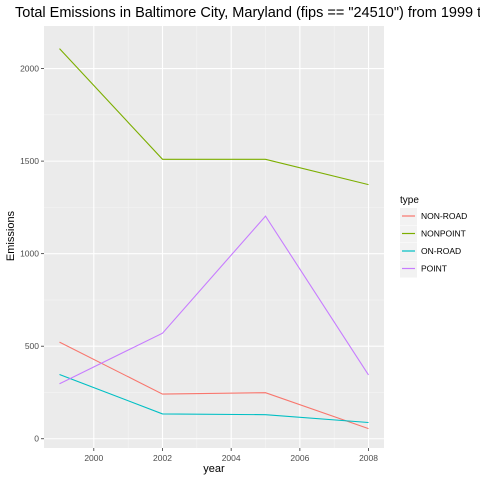 The image size is (480, 480). What do you see at coordinates (214, 398) in the screenshot?
I see `series-line-on-road` at bounding box center [214, 398].